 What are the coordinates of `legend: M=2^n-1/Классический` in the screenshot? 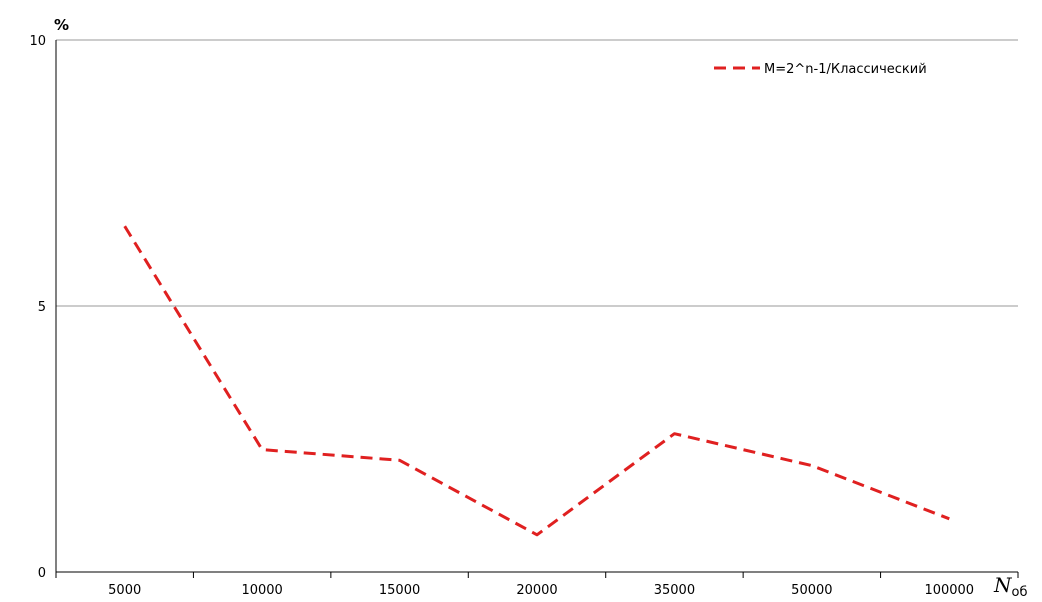 It's located at (820, 69).